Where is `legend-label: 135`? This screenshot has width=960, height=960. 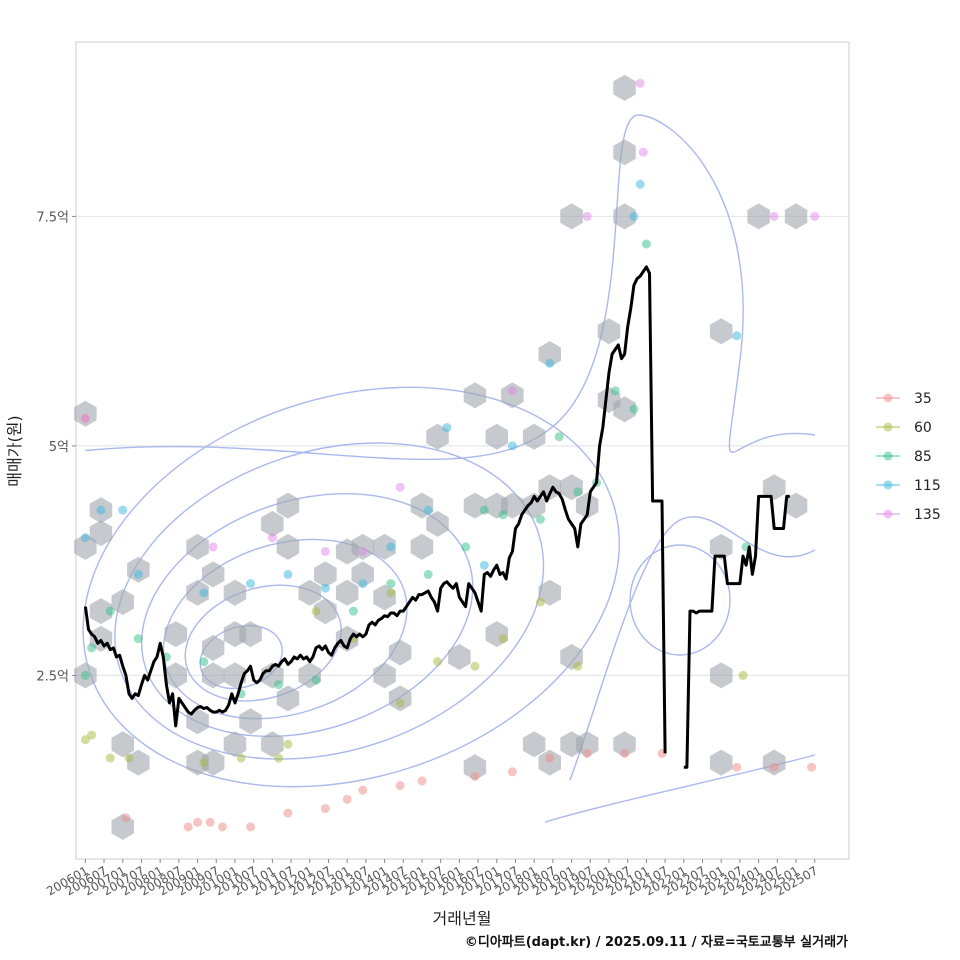
legend-label: 135 is located at coordinates (927, 515).